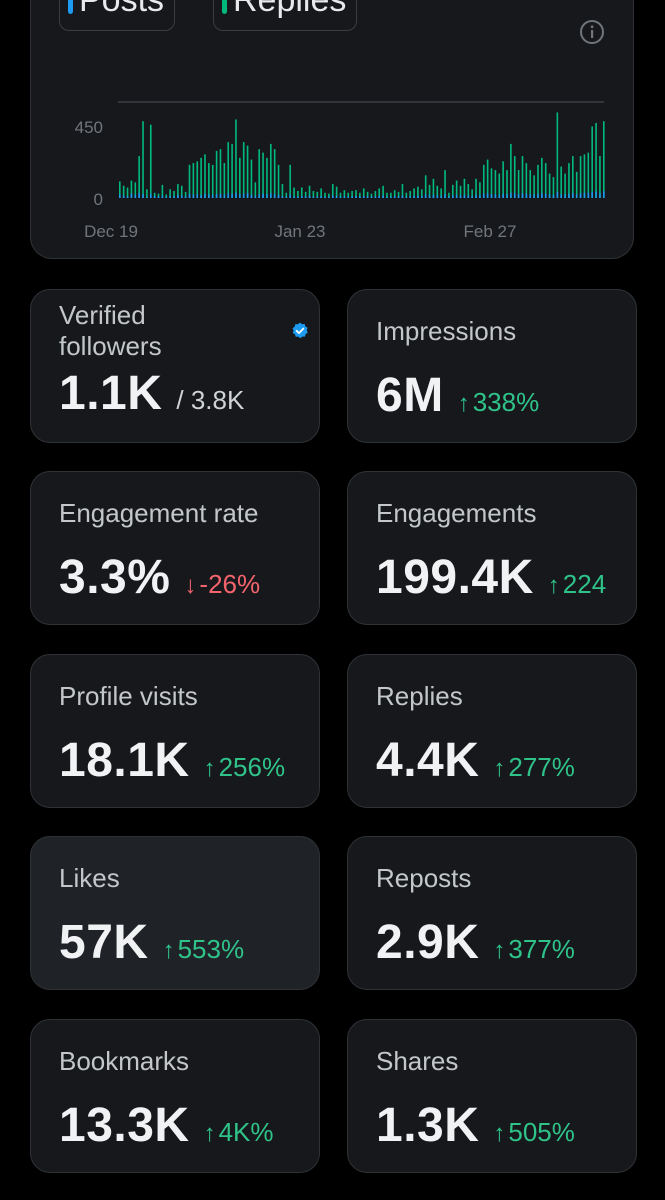  What do you see at coordinates (475, 1125) in the screenshot?
I see `card-value-row: 1.3K ↑ 505%` at bounding box center [475, 1125].